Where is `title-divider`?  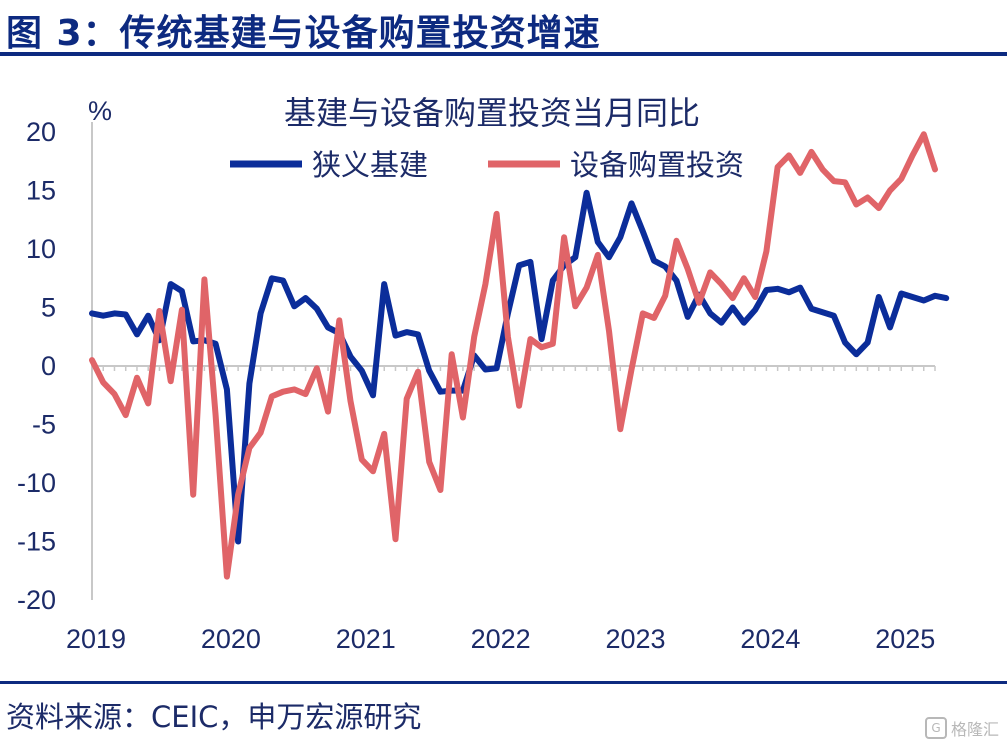 title-divider is located at coordinates (503, 54).